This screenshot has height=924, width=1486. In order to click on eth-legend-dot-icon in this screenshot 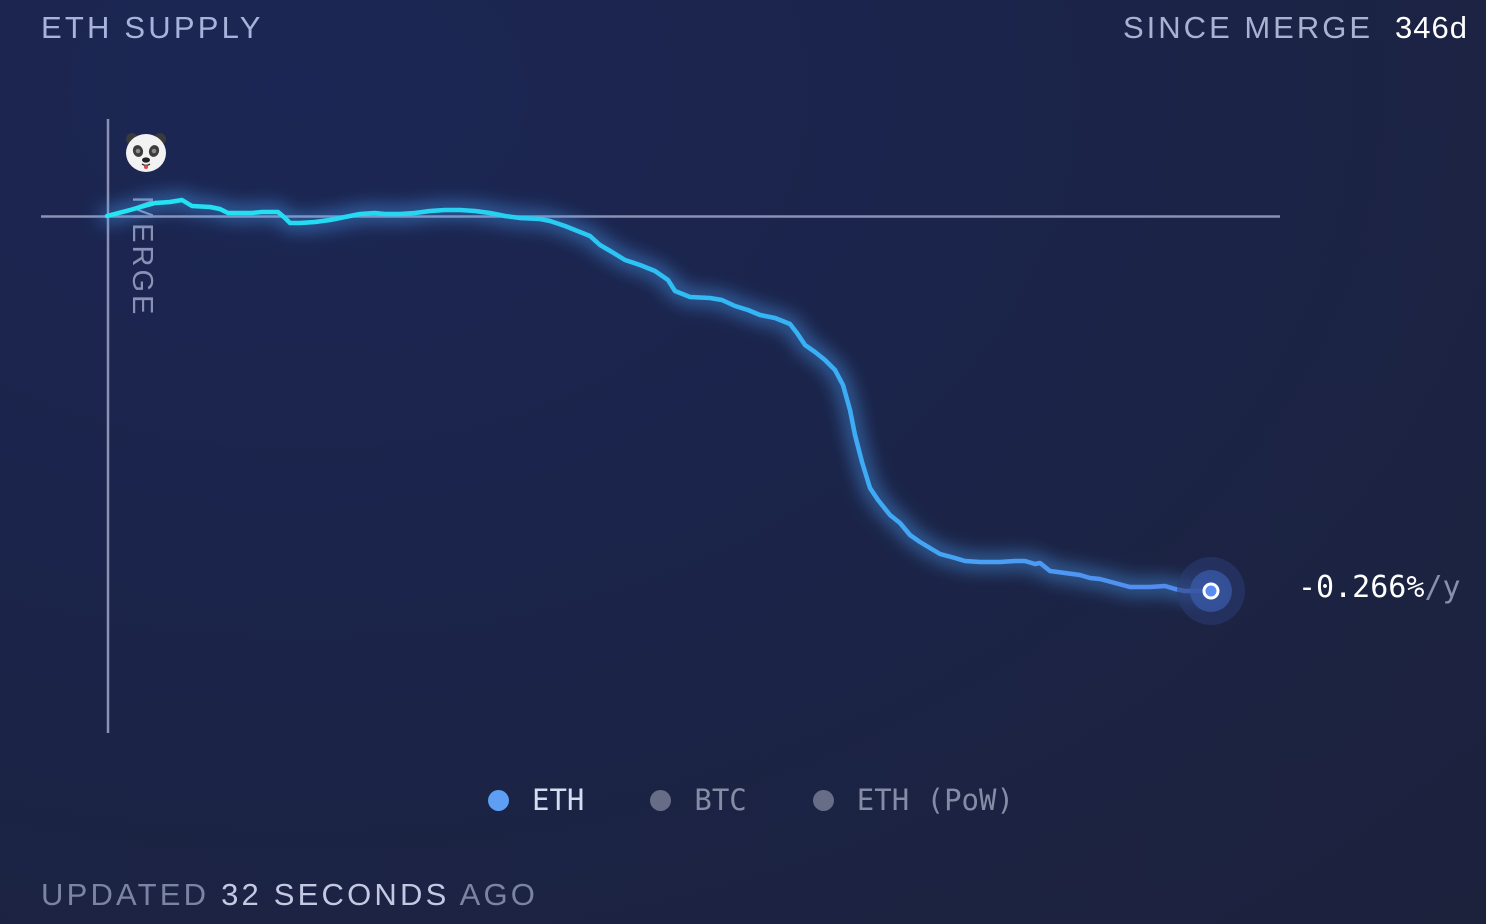, I will do `click(498, 800)`.